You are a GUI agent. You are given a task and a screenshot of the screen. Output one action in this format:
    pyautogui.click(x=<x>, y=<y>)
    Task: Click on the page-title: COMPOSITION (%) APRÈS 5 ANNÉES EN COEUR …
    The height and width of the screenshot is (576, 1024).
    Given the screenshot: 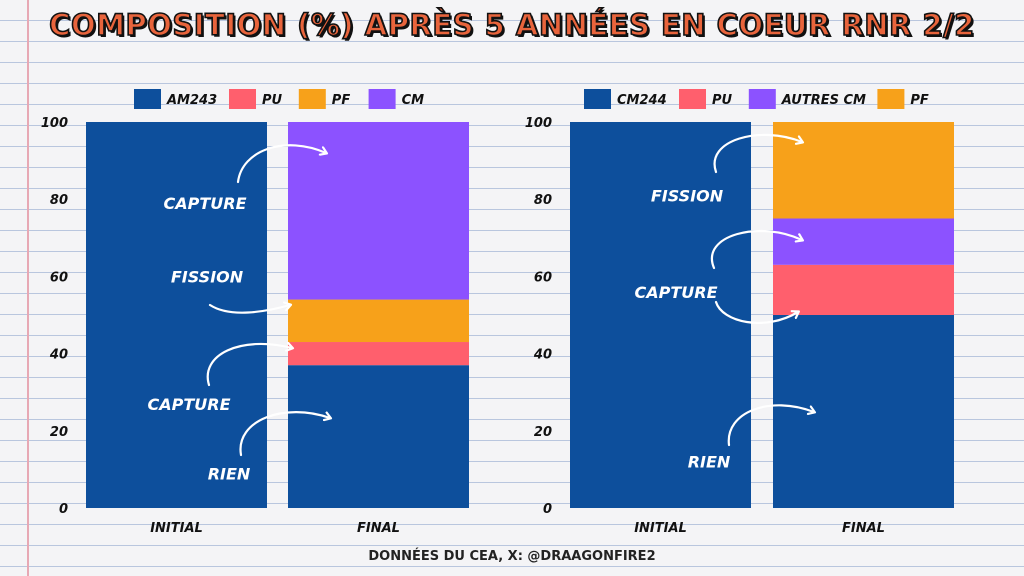 What is the action you would take?
    pyautogui.click(x=511, y=25)
    